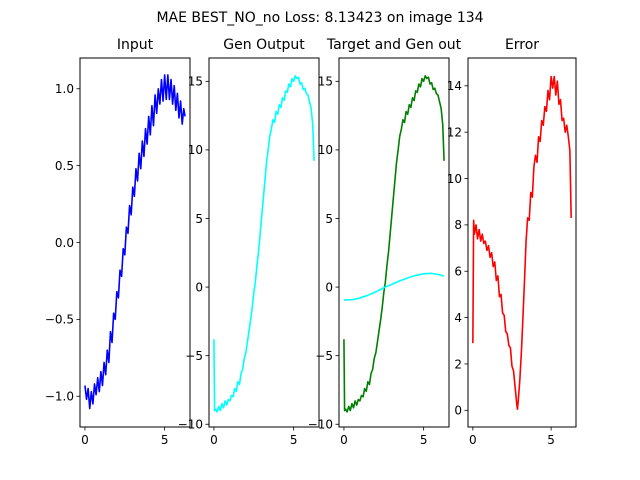 The image size is (640, 480). I want to click on error-xtick-label: 5, so click(551, 440).